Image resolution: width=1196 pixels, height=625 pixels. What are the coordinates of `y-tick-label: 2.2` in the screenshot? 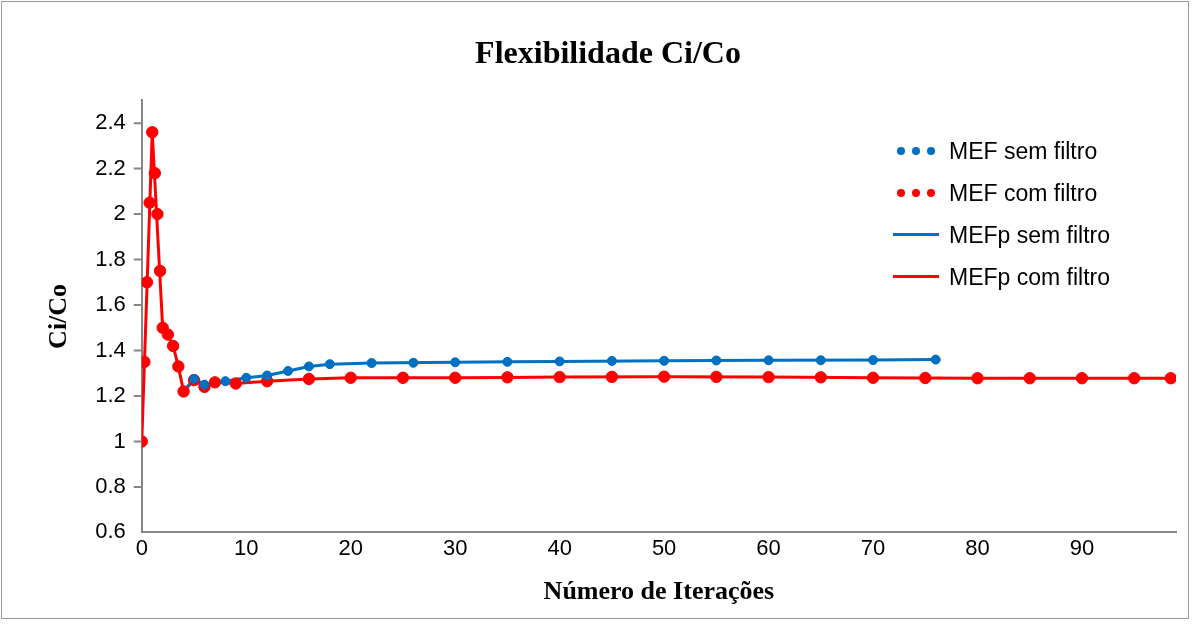 It's located at (110, 167).